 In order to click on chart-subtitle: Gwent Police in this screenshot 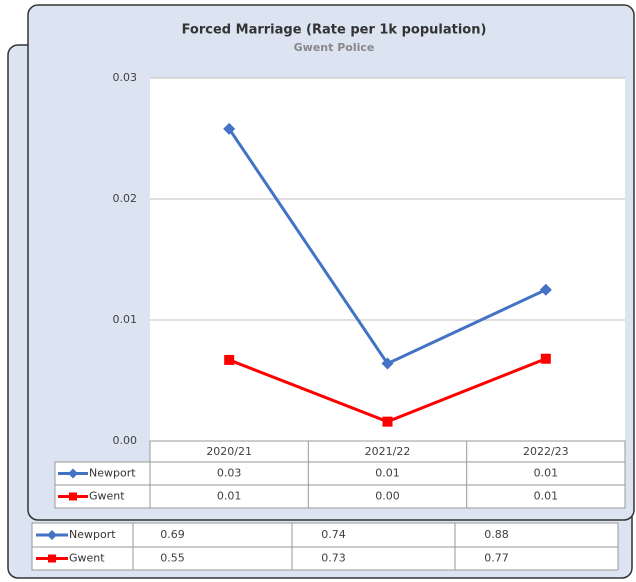, I will do `click(334, 47)`.